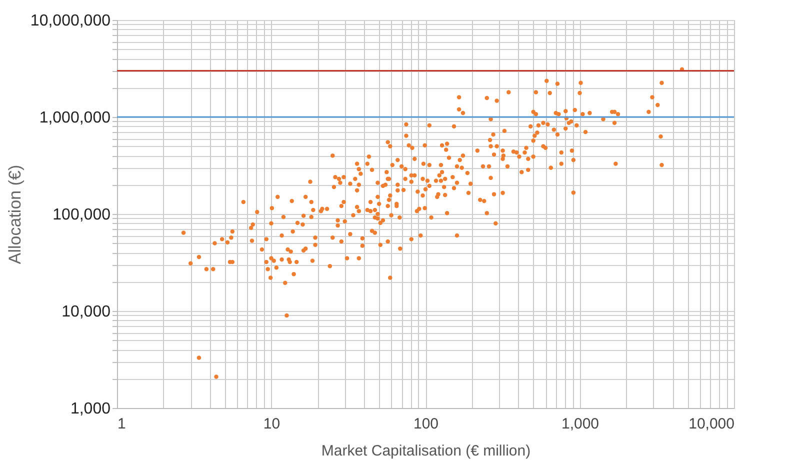  I want to click on y-axis-title: Allocation (€), so click(14, 214).